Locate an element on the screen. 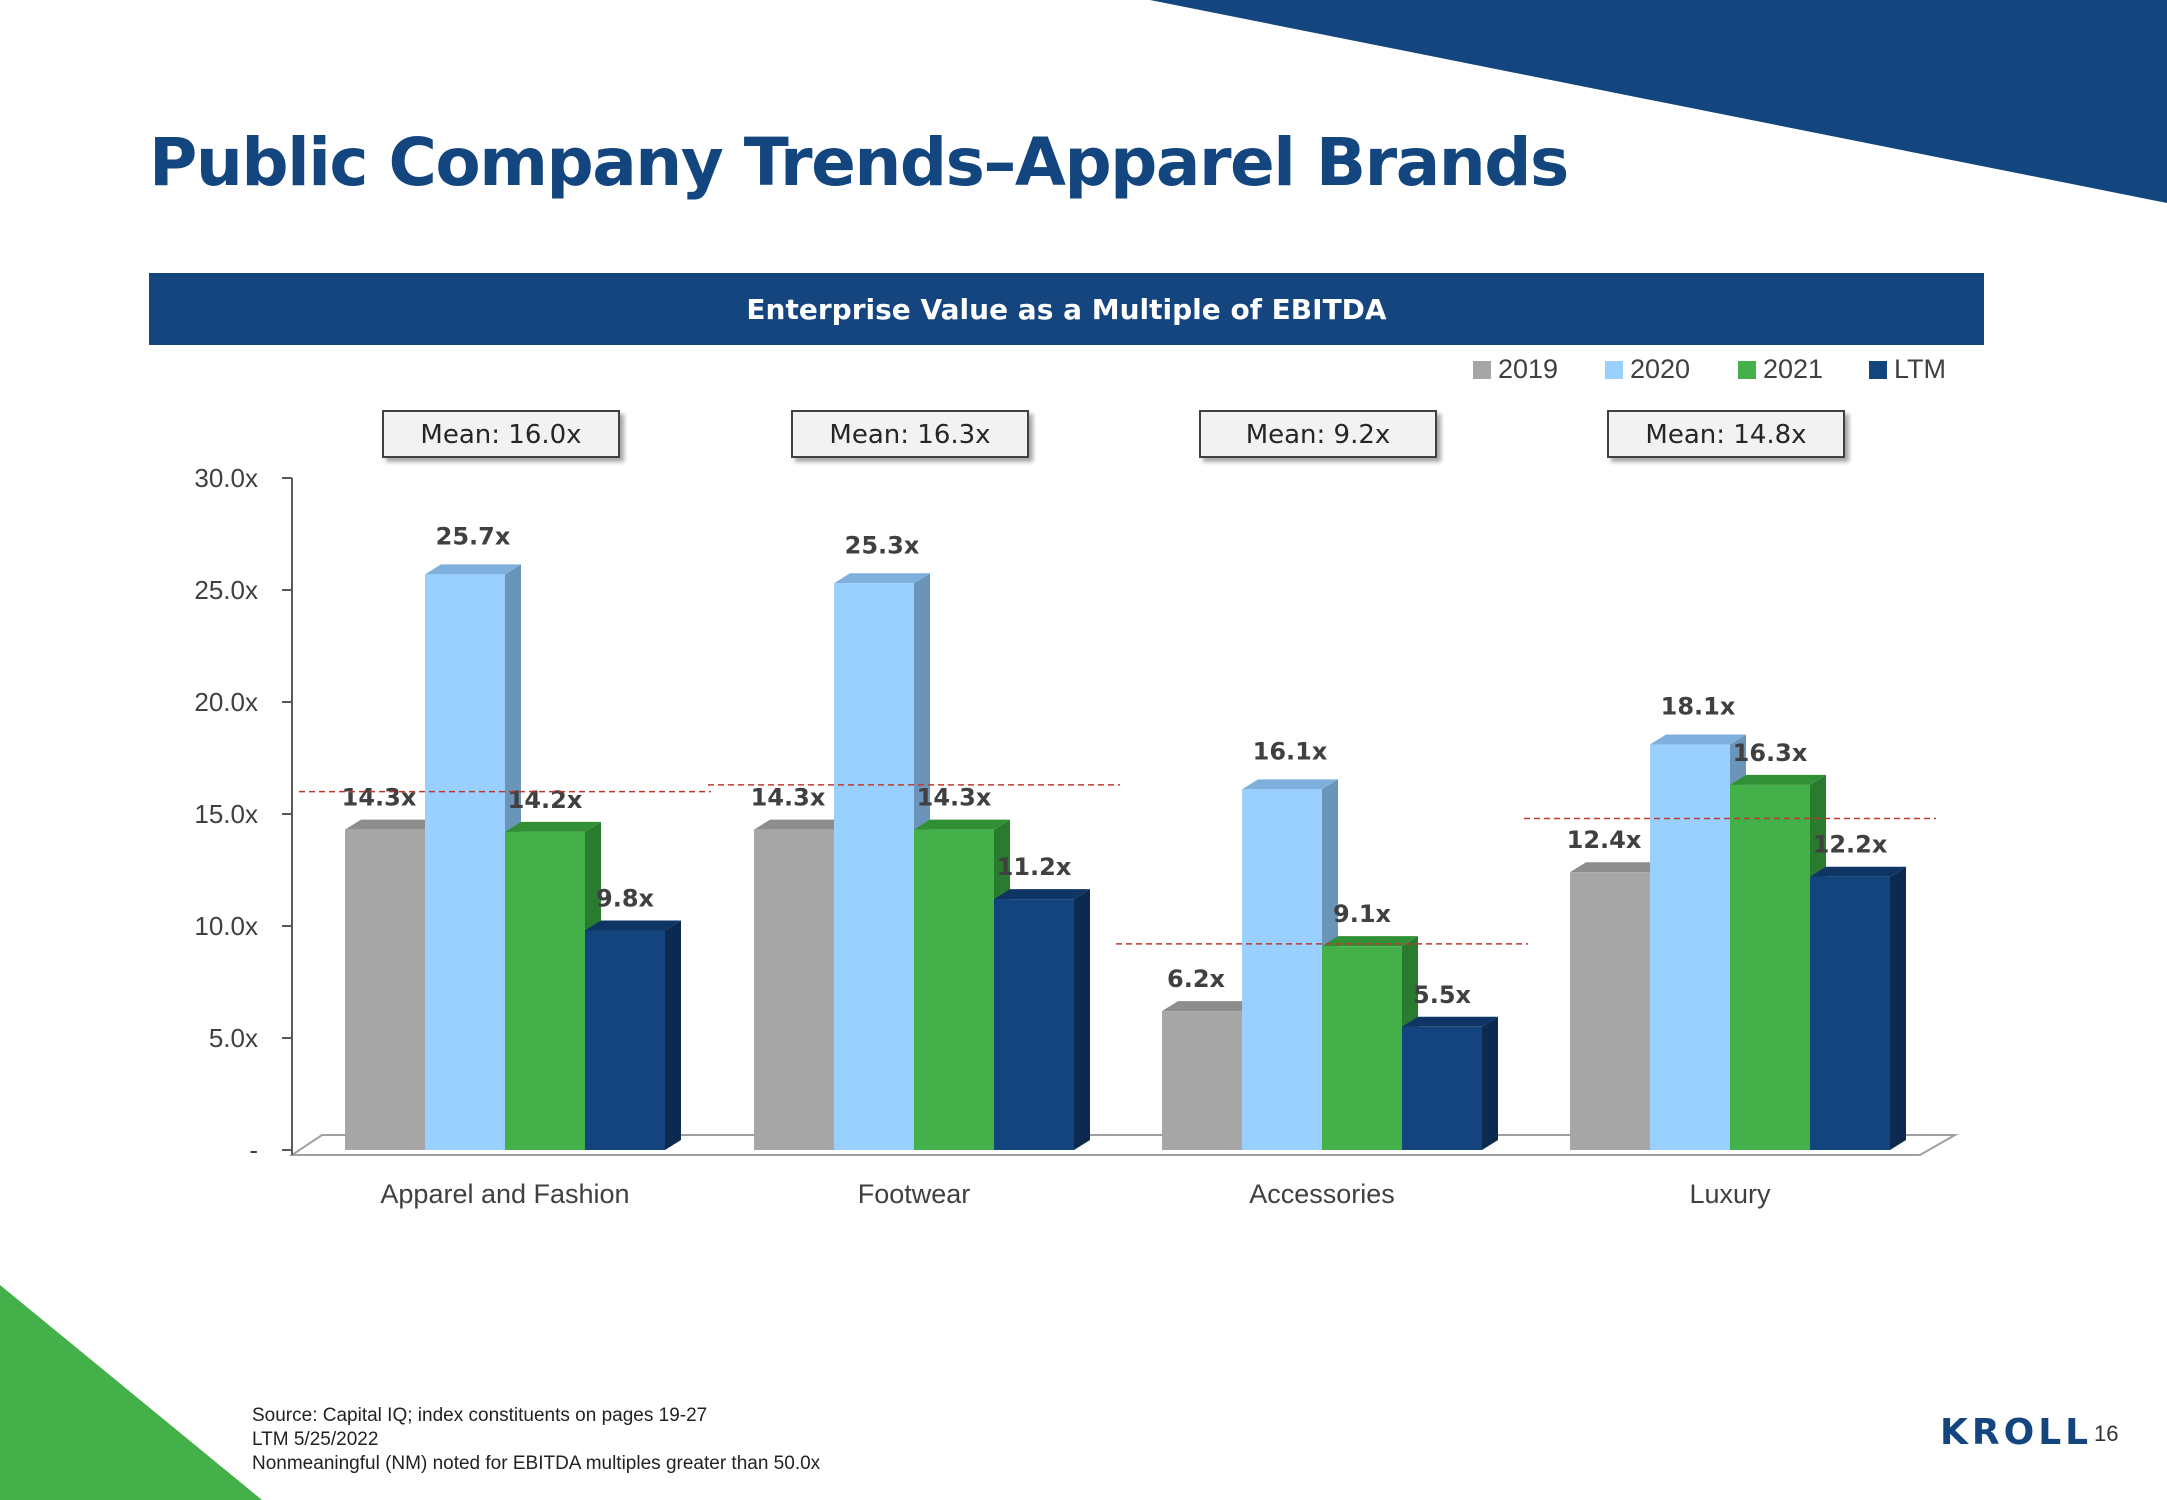  bar-2019-luxury is located at coordinates (1610, 1011).